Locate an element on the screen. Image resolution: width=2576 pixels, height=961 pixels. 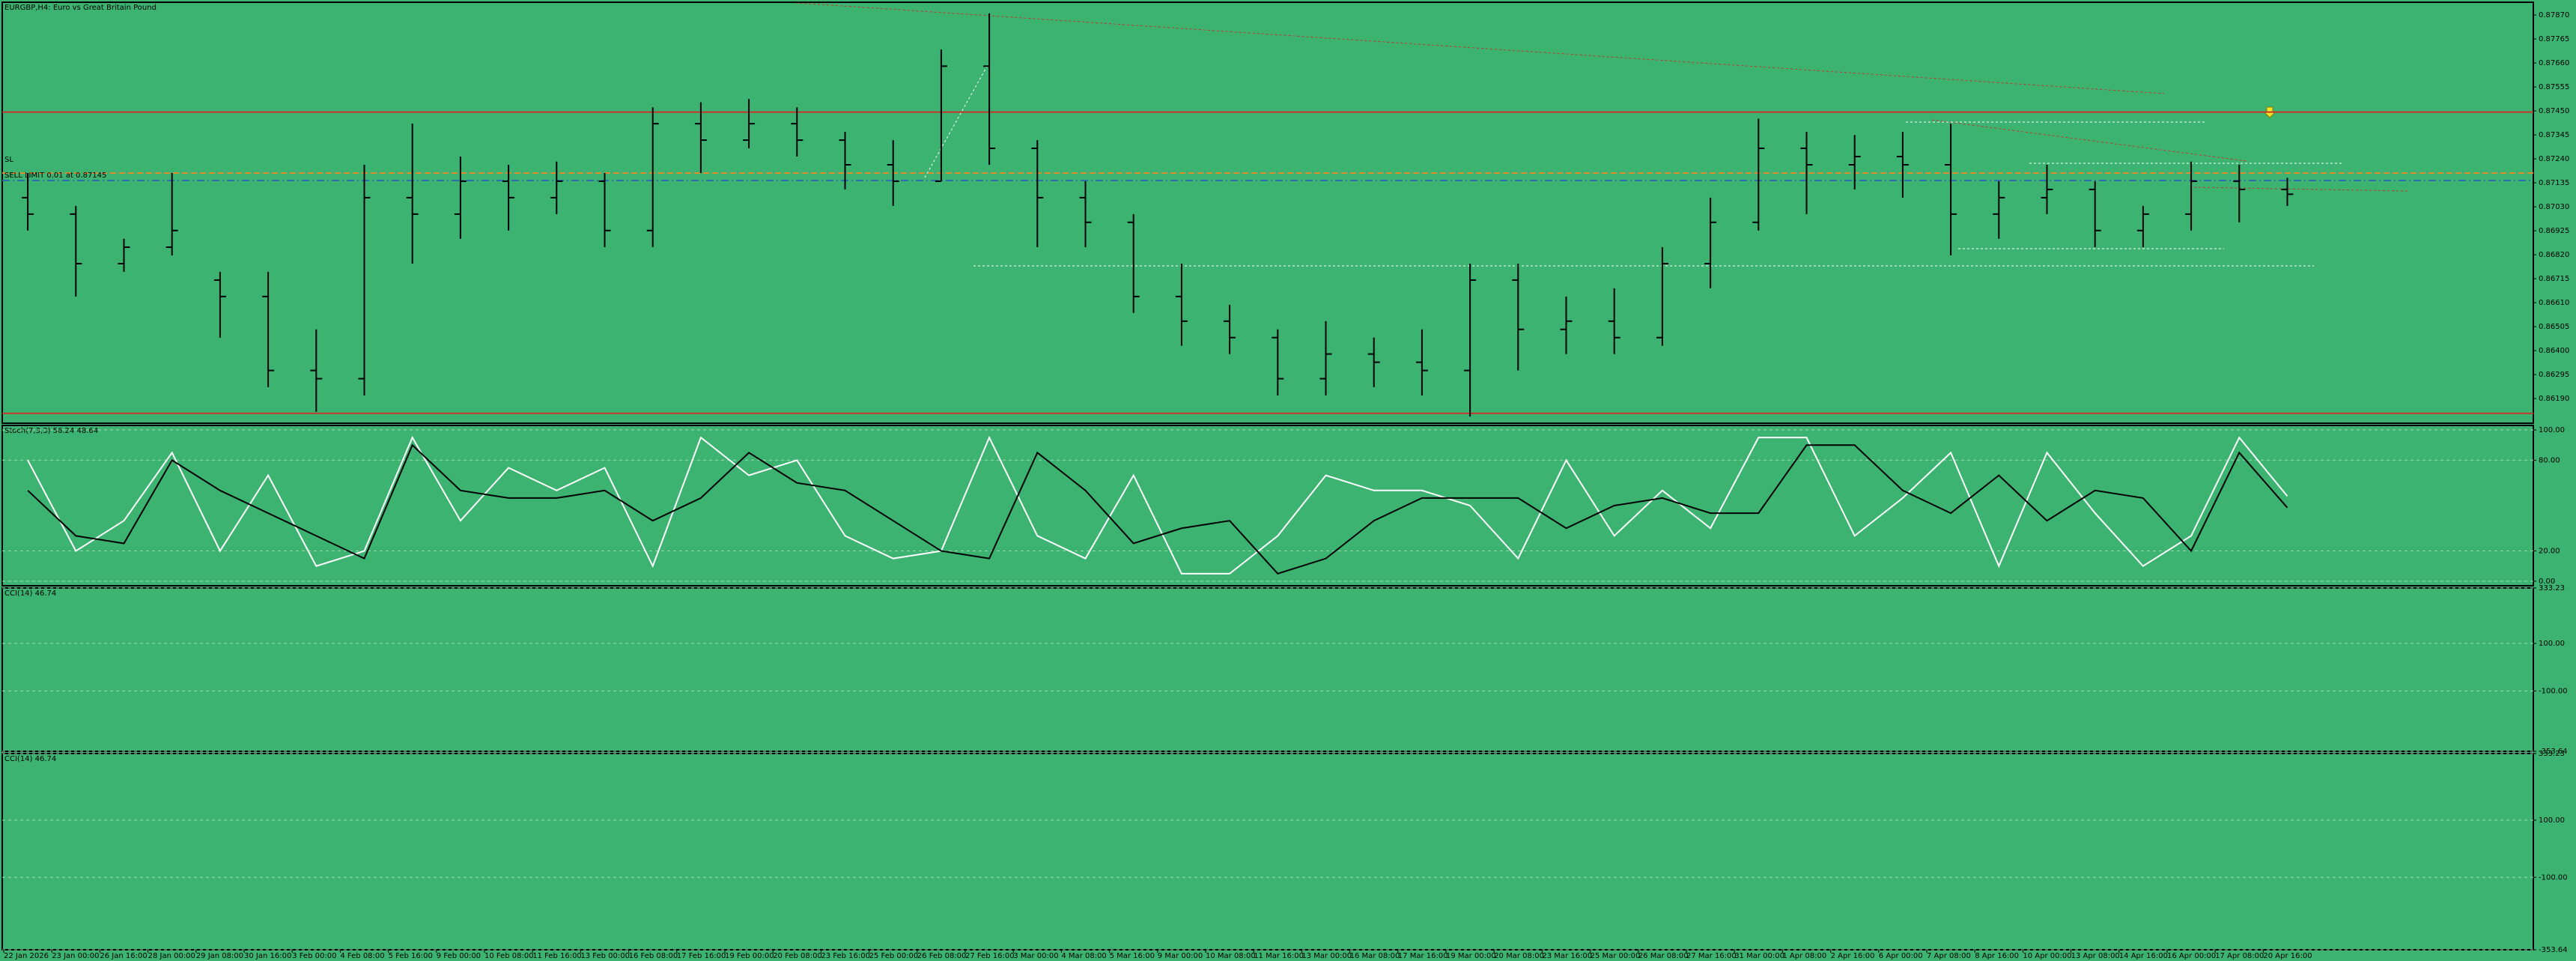
annotation: SL is located at coordinates (8, 160).